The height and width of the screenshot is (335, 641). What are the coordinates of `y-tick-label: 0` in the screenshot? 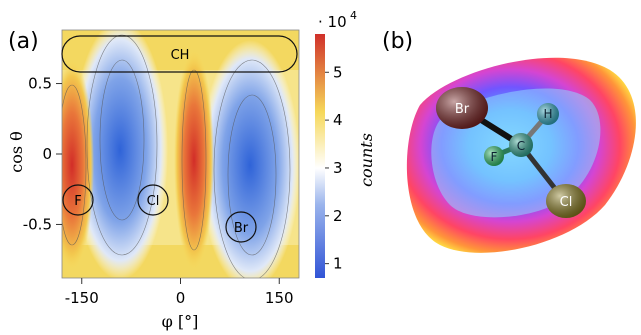 It's located at (47, 154).